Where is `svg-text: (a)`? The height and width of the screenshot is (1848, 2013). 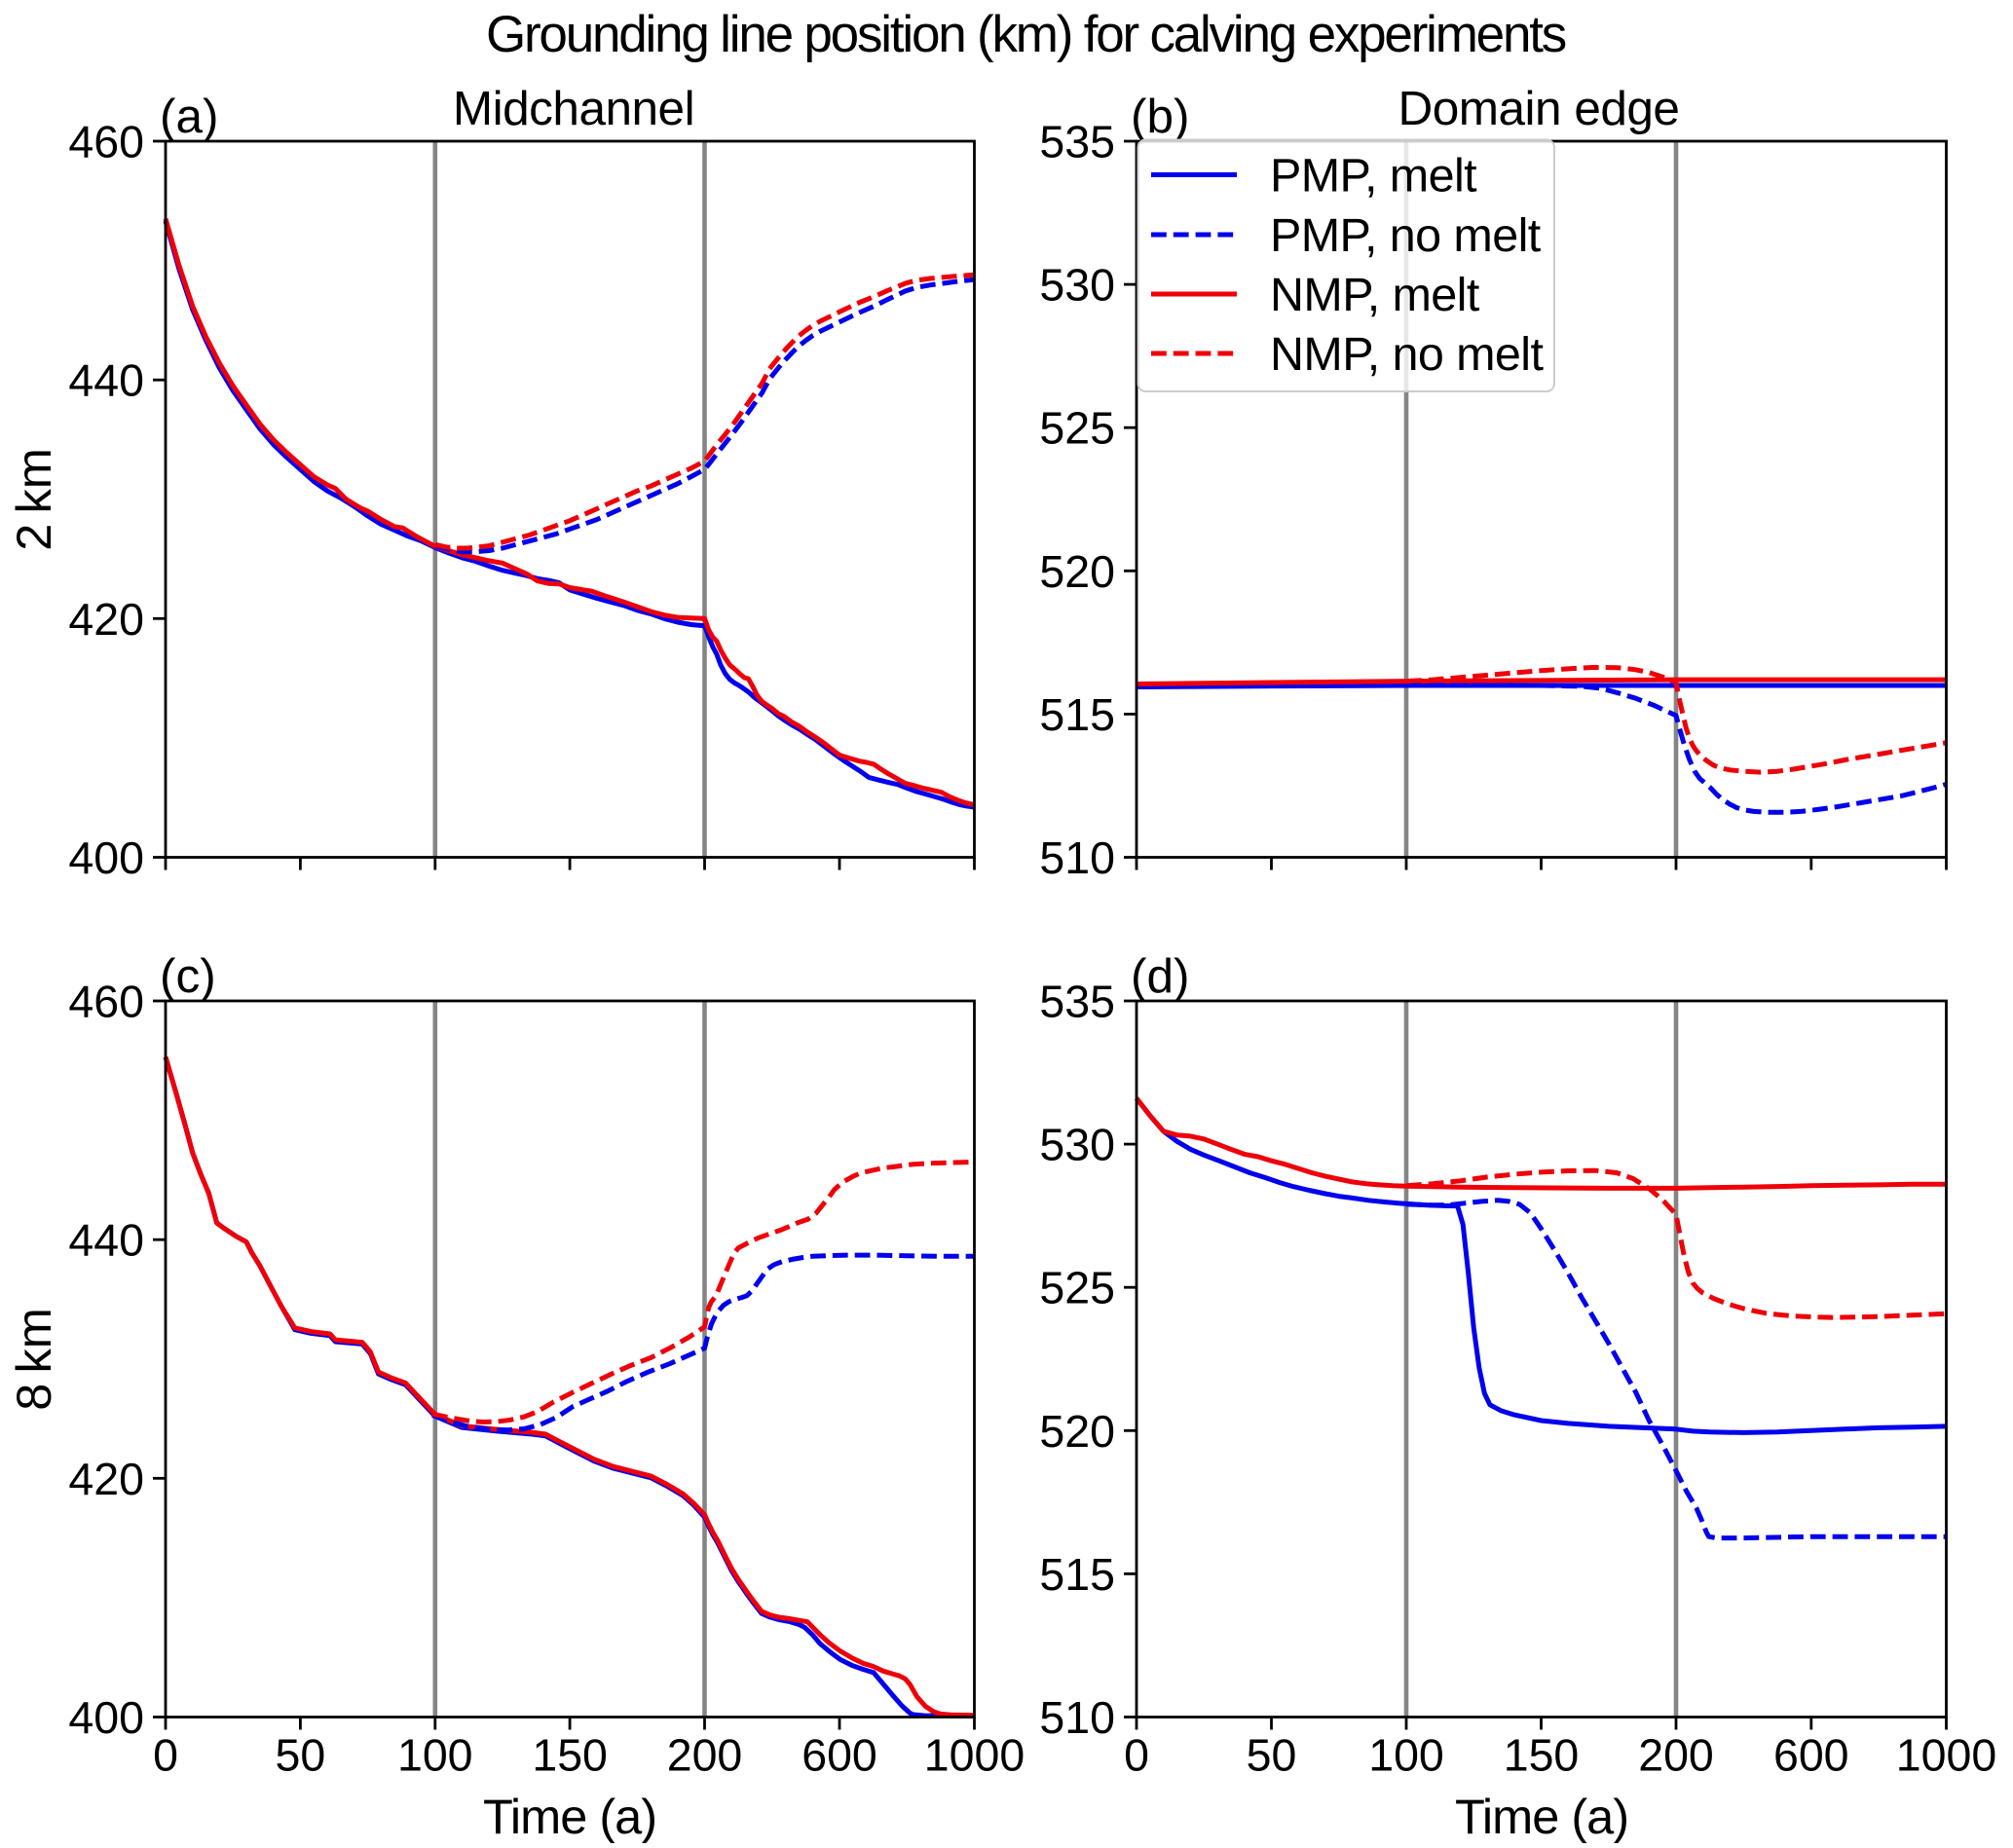 svg-text: (a) is located at coordinates (189, 116).